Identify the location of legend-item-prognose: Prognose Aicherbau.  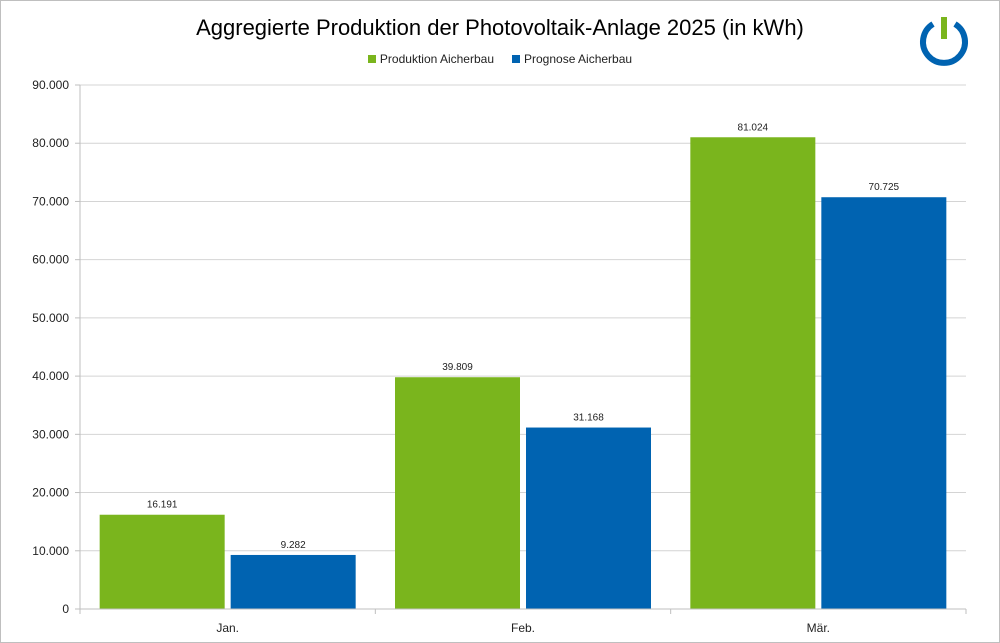
(572, 59).